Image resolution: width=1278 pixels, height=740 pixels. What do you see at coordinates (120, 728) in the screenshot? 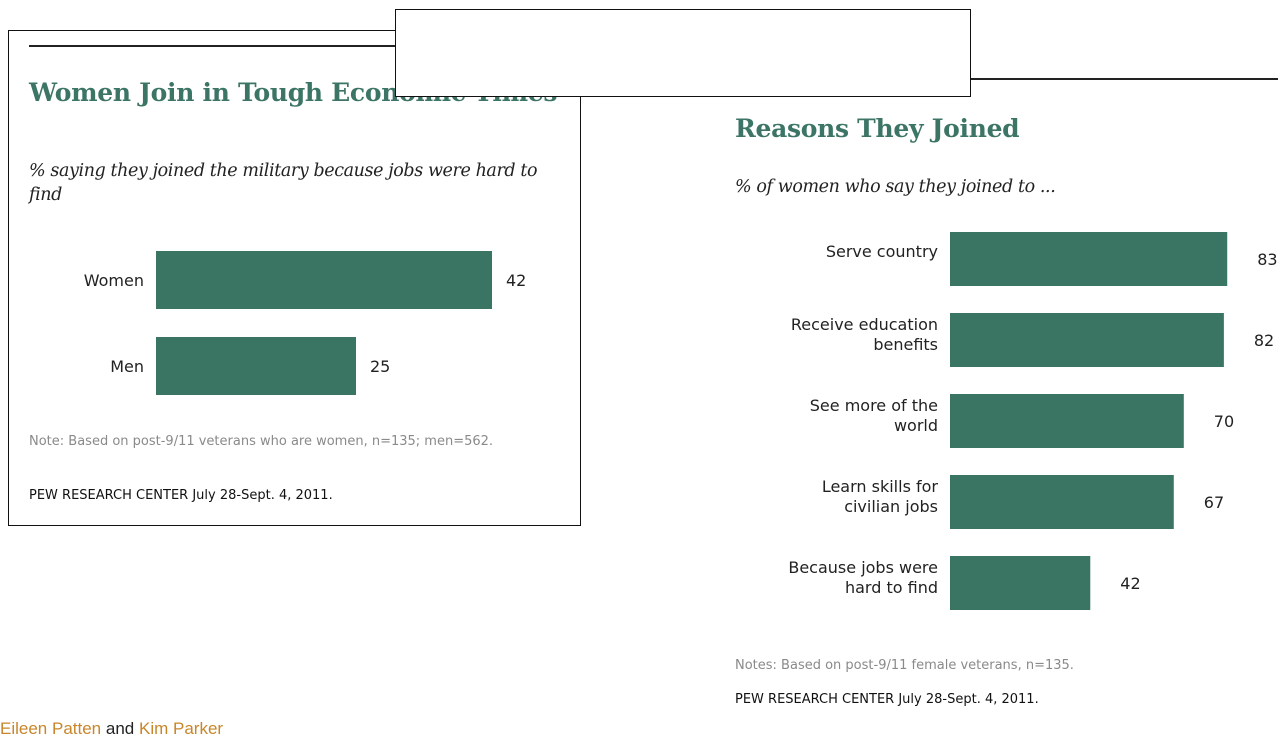
I see `author-conjunction: and` at bounding box center [120, 728].